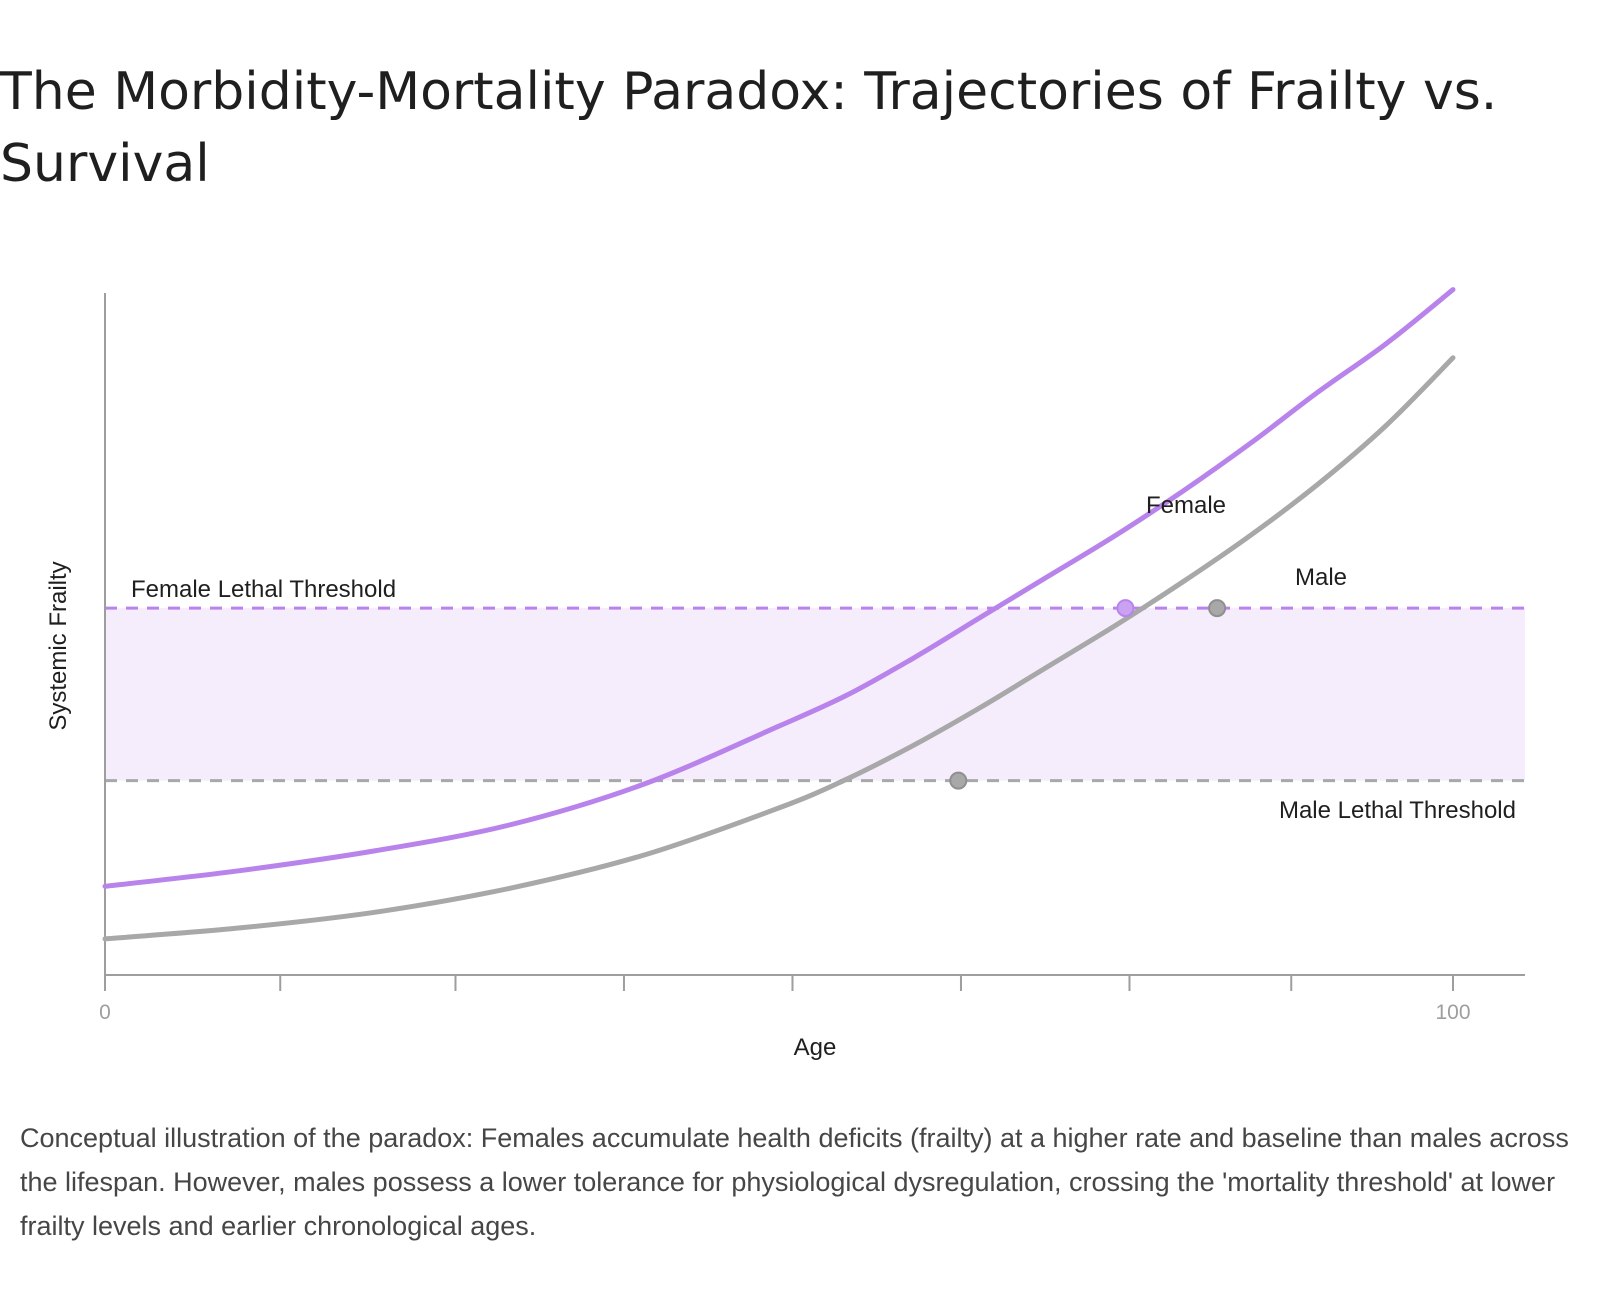  Describe the element at coordinates (105, 1012) in the screenshot. I see `x-tick-label: 0` at that location.